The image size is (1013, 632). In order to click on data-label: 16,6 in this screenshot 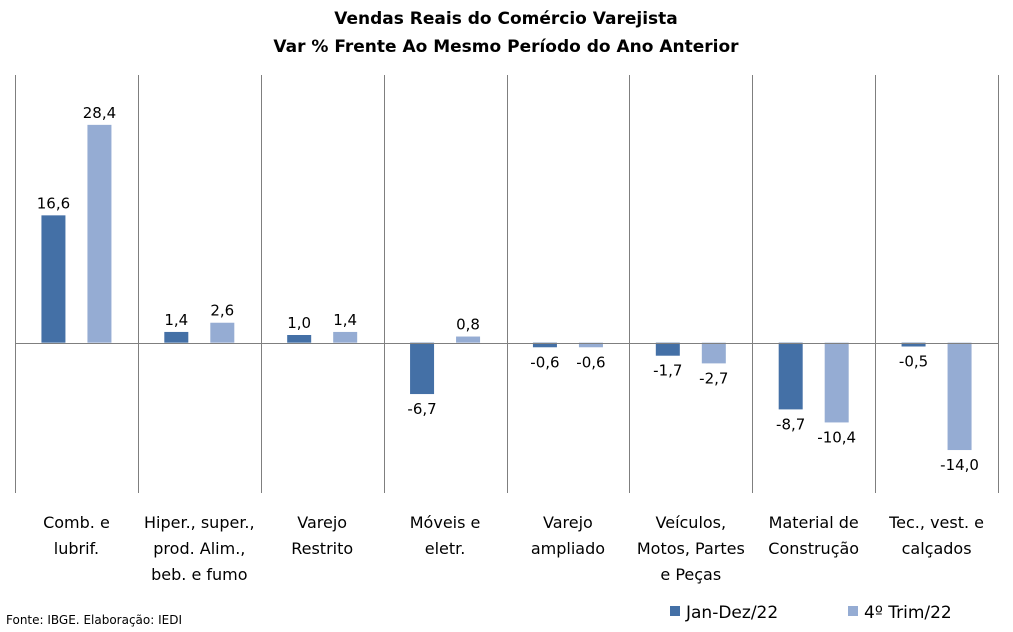, I will do `click(53, 203)`.